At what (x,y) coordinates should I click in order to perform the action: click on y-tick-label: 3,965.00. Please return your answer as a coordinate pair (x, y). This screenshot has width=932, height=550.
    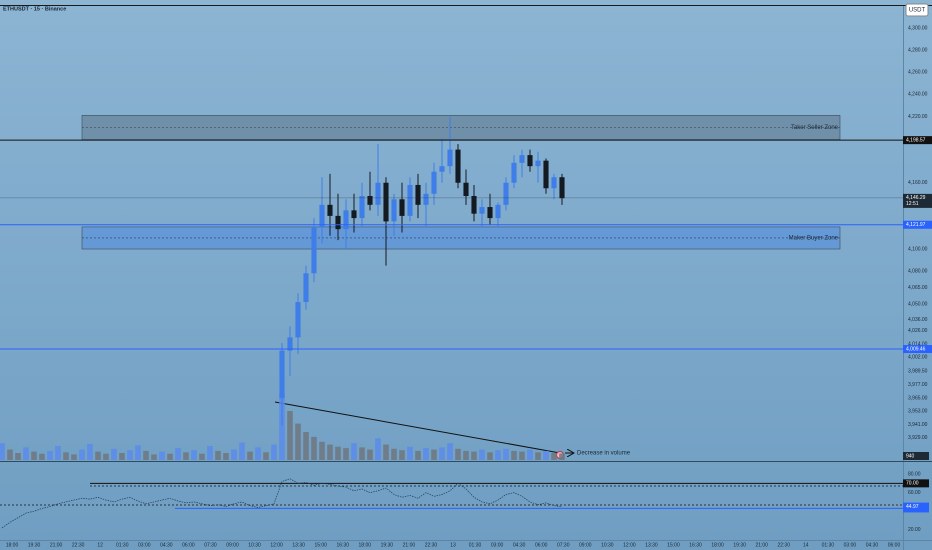
    Looking at the image, I should click on (918, 398).